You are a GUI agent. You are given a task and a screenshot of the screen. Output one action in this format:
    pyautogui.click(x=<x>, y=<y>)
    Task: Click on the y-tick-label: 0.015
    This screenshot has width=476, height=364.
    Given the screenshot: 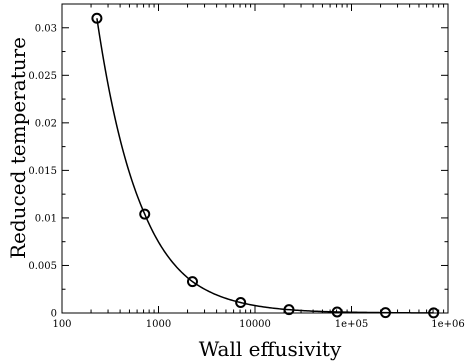 What is the action you would take?
    pyautogui.click(x=42, y=171)
    